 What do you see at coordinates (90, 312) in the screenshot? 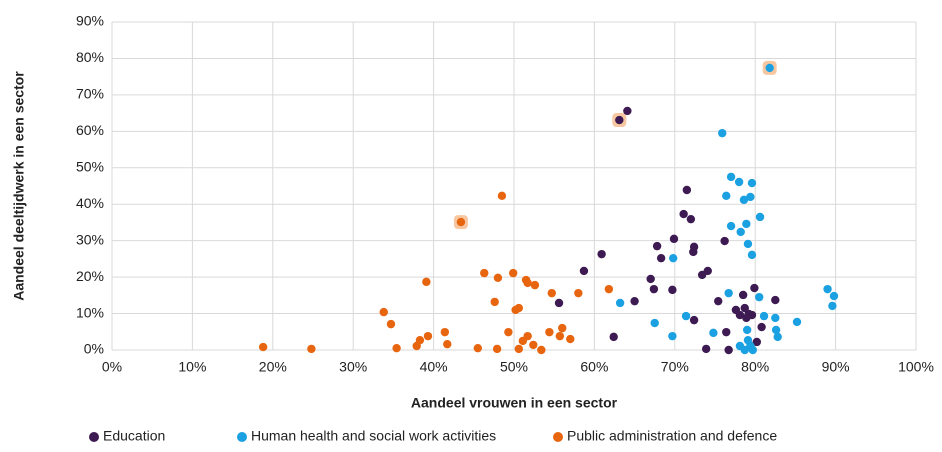
I see `y-tick-label: 10%` at bounding box center [90, 312].